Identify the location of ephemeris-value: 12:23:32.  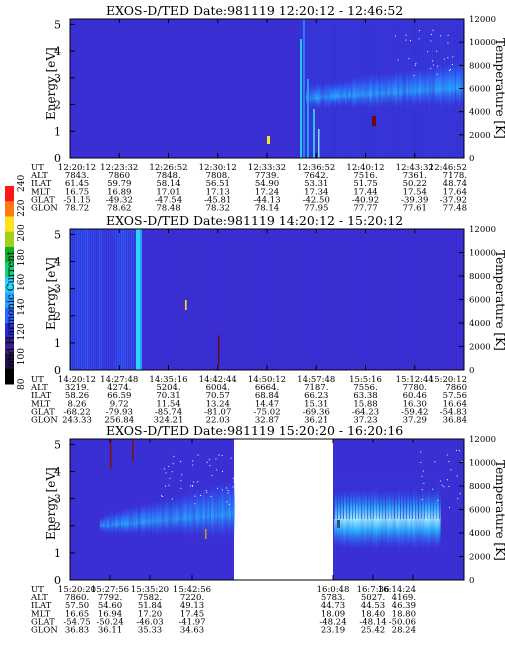
(119, 168).